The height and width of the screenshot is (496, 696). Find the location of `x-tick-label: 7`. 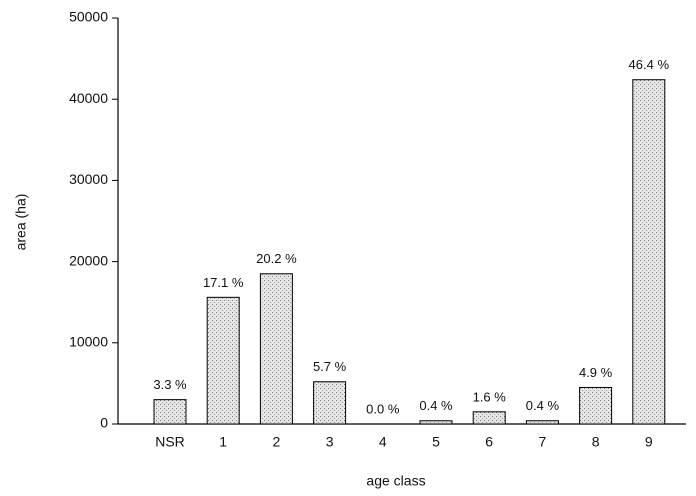

x-tick-label: 7 is located at coordinates (543, 442).